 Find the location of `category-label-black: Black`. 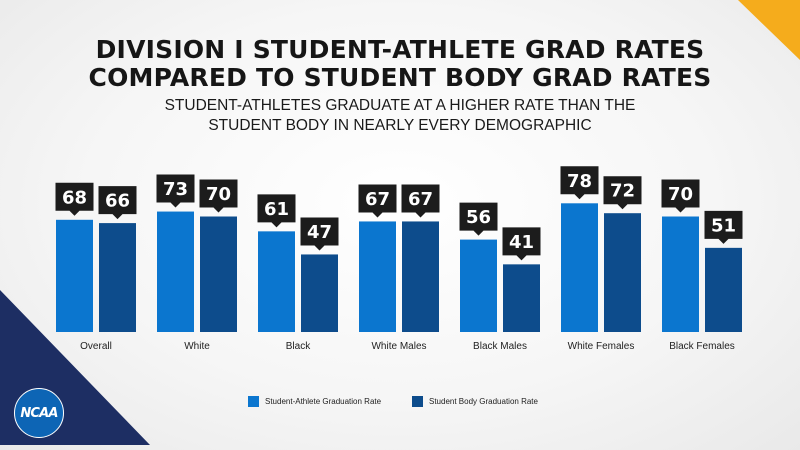

category-label-black: Black is located at coordinates (298, 346).